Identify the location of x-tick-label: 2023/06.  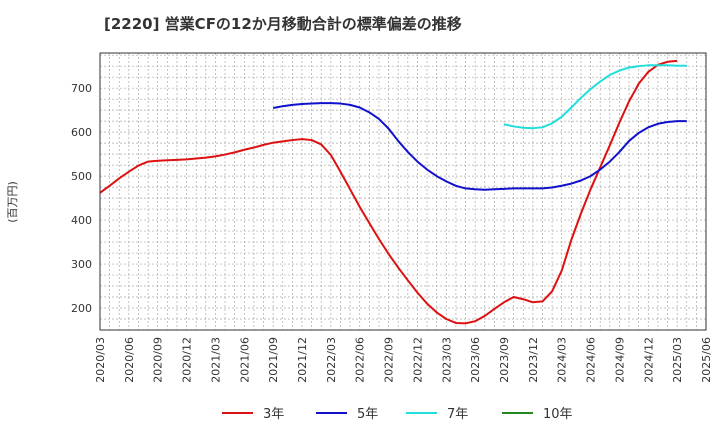
(475, 360).